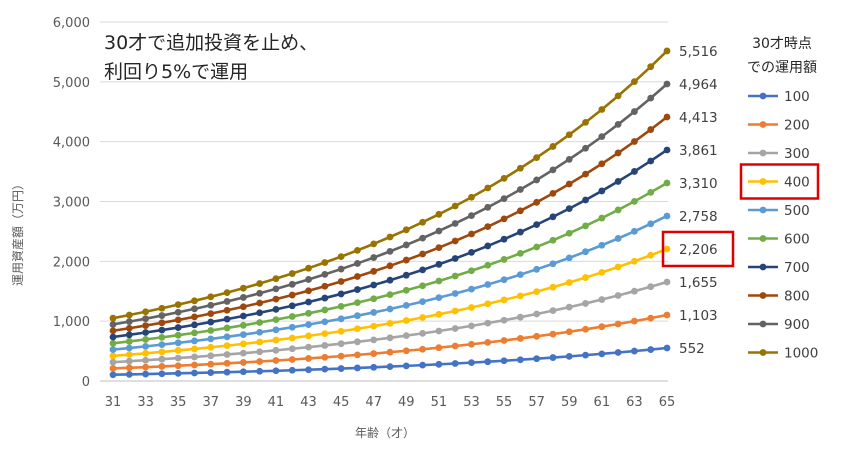 The image size is (845, 449). Describe the element at coordinates (698, 118) in the screenshot. I see `end-label-800: 4,413` at that location.